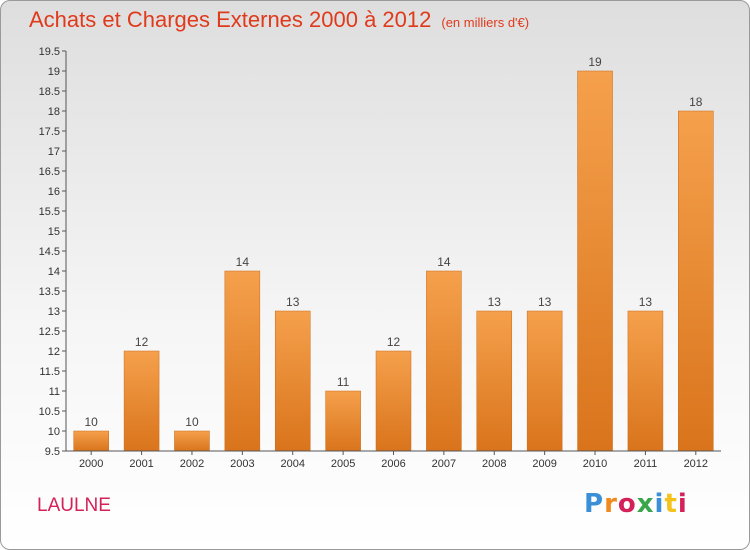 Image resolution: width=750 pixels, height=550 pixels. I want to click on x-tick-label-2008: 2008, so click(494, 464).